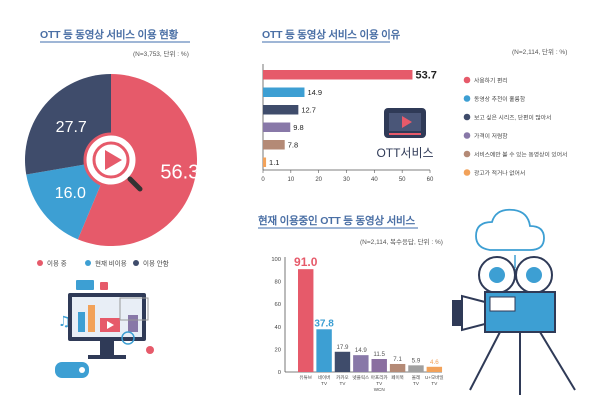  Describe the element at coordinates (342, 377) in the screenshot. I see `services-category-label-3: 카카오` at that location.